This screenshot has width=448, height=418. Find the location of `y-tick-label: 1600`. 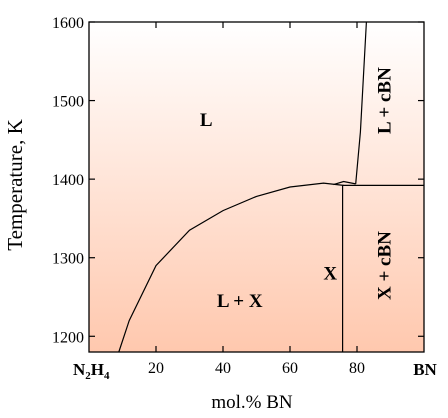

y-tick-label: 1600 is located at coordinates (68, 23).